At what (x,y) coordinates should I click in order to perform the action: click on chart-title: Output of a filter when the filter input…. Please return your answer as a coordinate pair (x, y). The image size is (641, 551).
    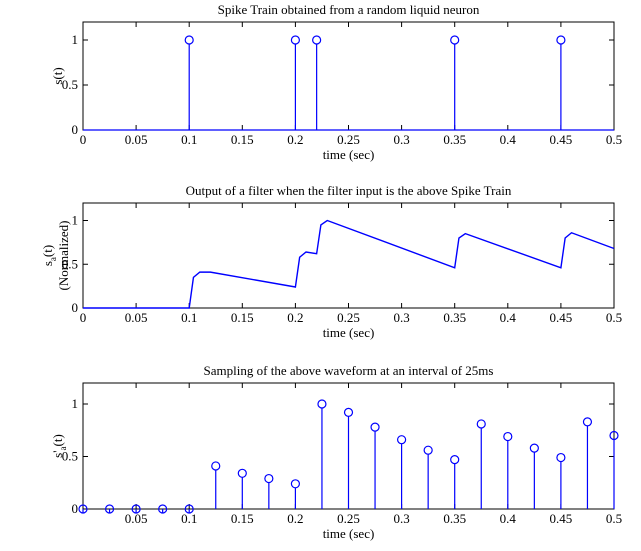
    Looking at the image, I should click on (349, 190).